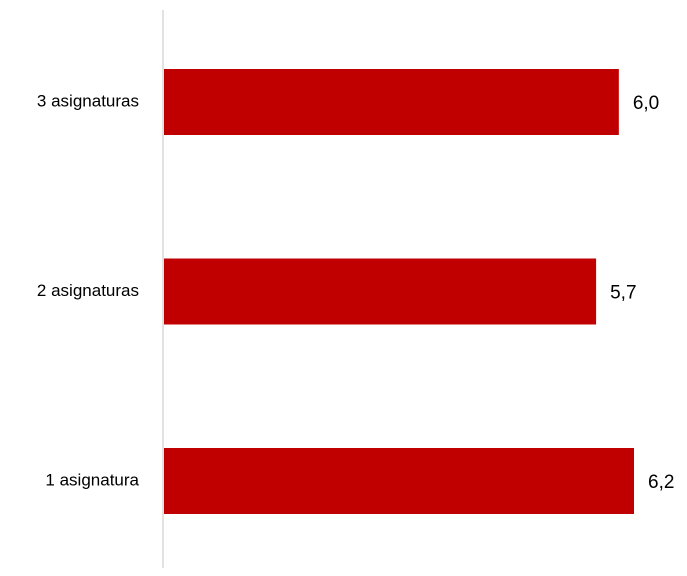  Describe the element at coordinates (88, 100) in the screenshot. I see `category-label-3-asignaturas: 3 asignaturas` at that location.